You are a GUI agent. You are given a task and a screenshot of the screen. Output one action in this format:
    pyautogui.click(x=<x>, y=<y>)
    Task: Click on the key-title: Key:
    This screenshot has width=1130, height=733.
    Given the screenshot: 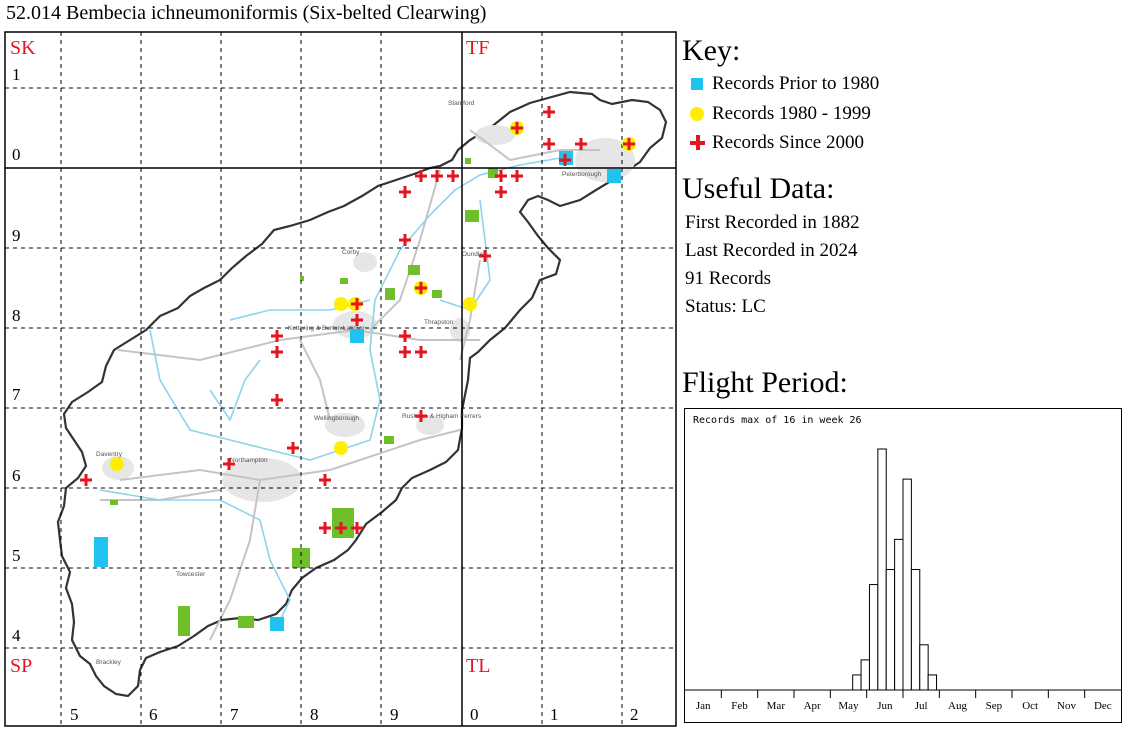 What is the action you would take?
    pyautogui.click(x=711, y=50)
    